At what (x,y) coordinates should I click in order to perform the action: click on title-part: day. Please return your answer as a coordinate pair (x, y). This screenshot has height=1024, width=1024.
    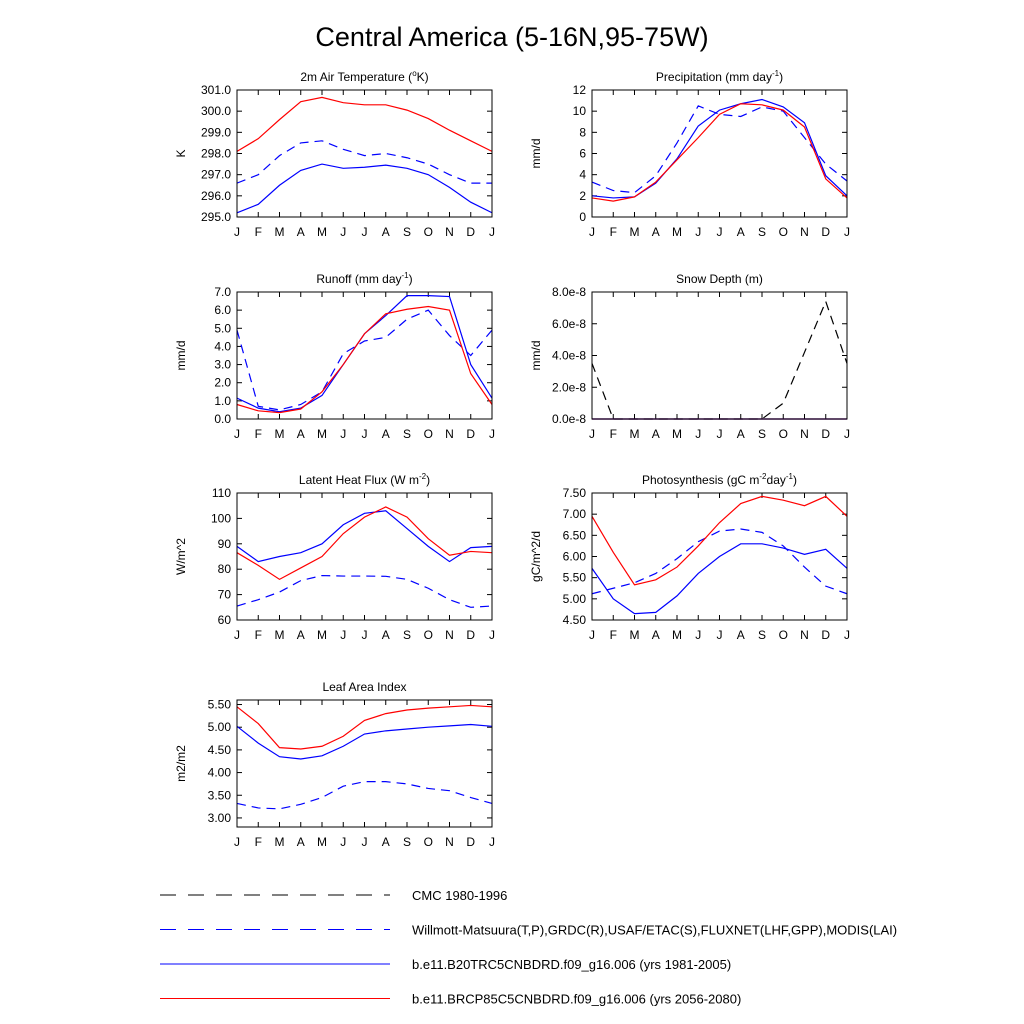
    Looking at the image, I should click on (776, 480).